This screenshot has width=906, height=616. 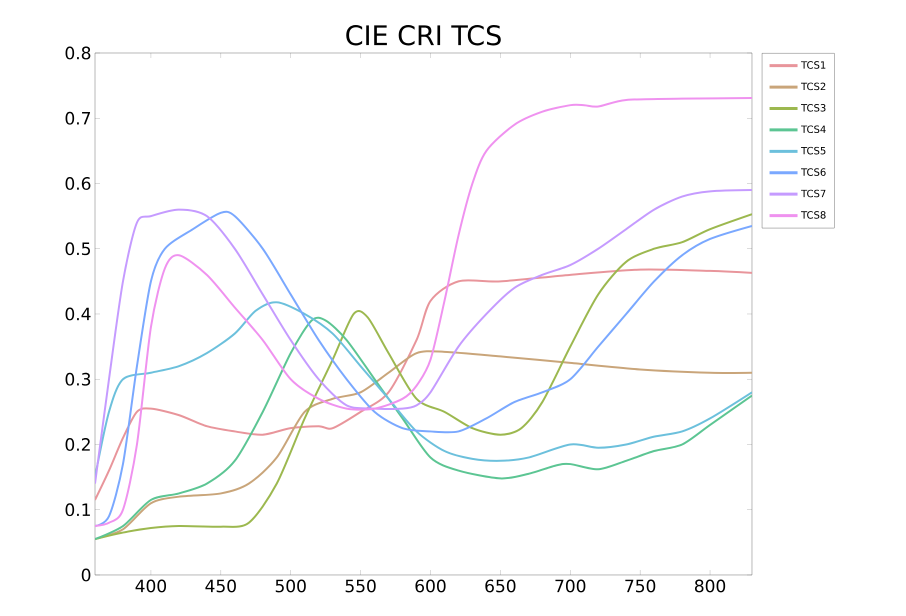 What do you see at coordinates (220, 586) in the screenshot?
I see `x-tick-label: 450` at bounding box center [220, 586].